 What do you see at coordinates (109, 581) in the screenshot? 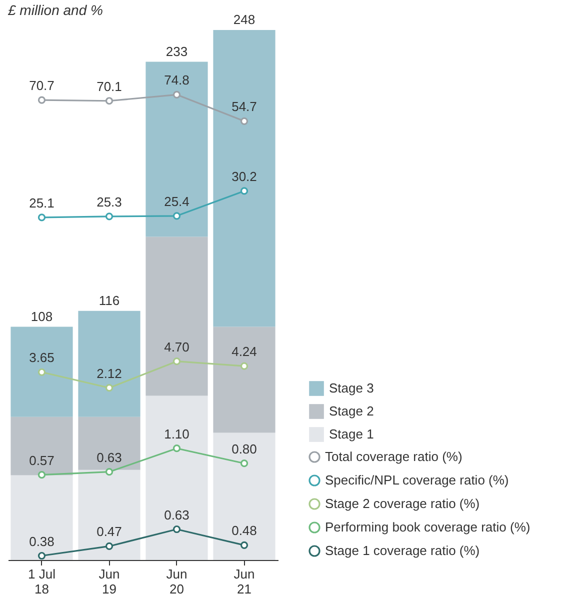
I see `x-tick-label: Jun 19` at bounding box center [109, 581].